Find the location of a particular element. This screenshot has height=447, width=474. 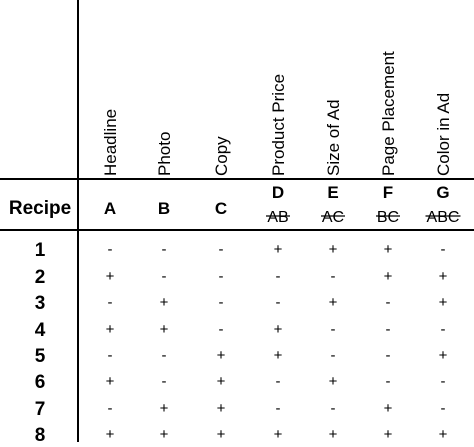

table-row: 6 + - + - + - - is located at coordinates (240, 382).